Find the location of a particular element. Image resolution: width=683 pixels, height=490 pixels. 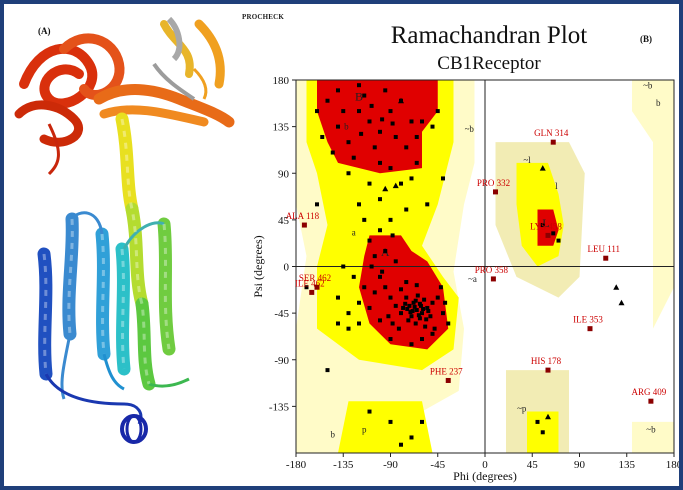

chart-subtitle: CB1Receptor is located at coordinates (489, 63).